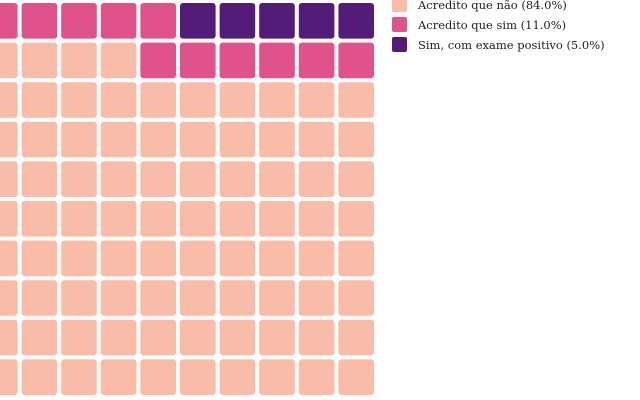  Describe the element at coordinates (491, 25) in the screenshot. I see `legend-label: Acredito que sim (11.0%)` at that location.